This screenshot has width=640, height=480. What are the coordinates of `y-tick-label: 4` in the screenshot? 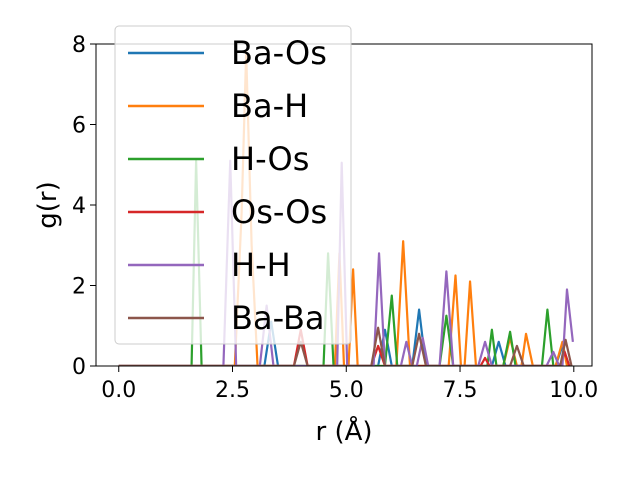 It's located at (79, 206).